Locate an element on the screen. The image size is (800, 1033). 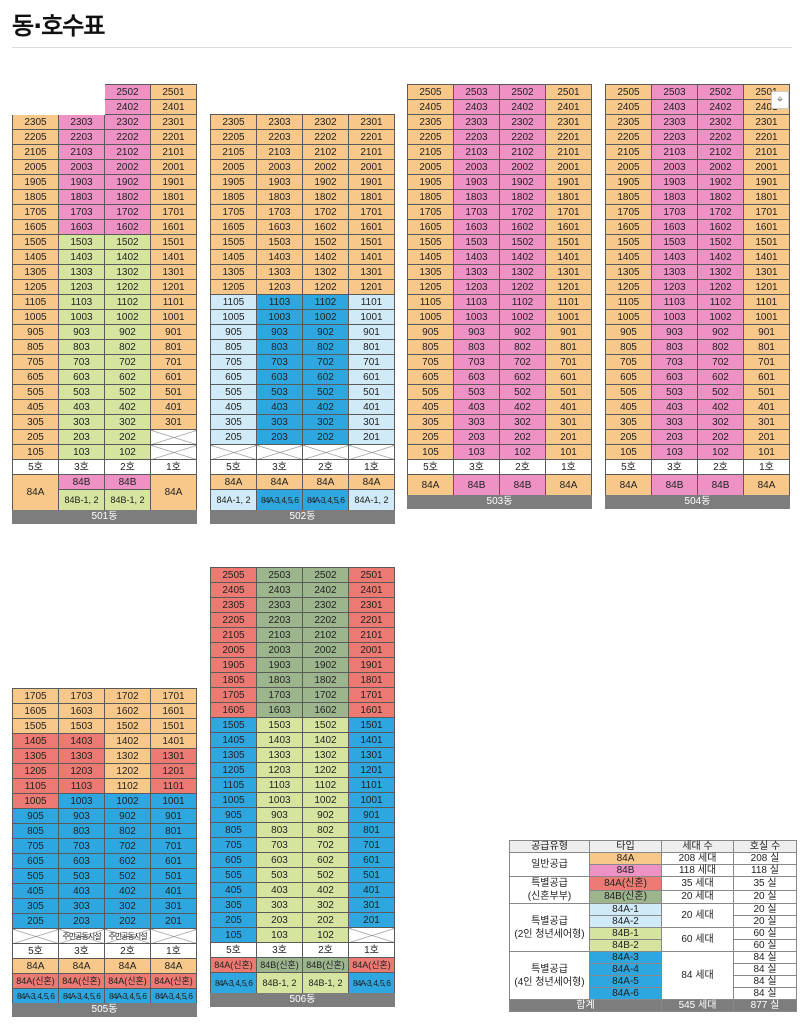
legend-unit-count: 118 세대 is located at coordinates (697, 870).